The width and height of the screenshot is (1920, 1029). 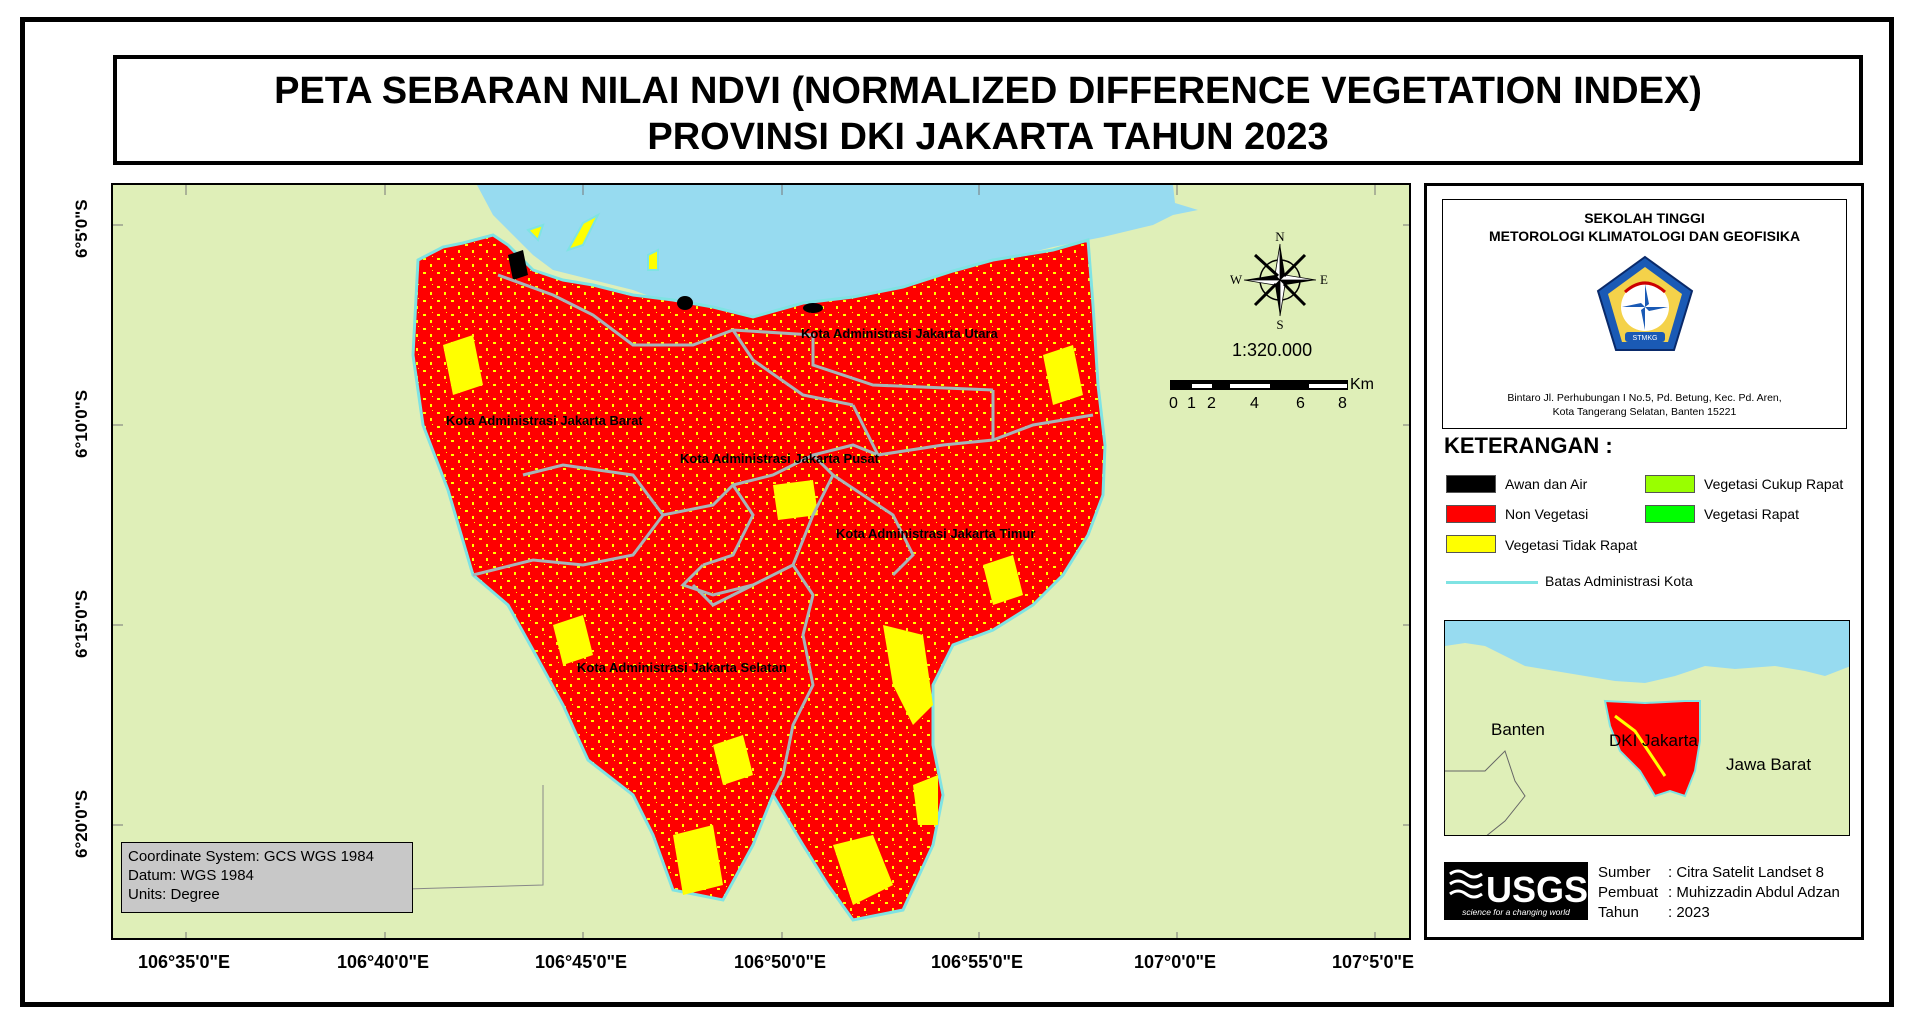 What do you see at coordinates (1516, 912) in the screenshot?
I see `usgs-tagline: science for a changing world` at bounding box center [1516, 912].